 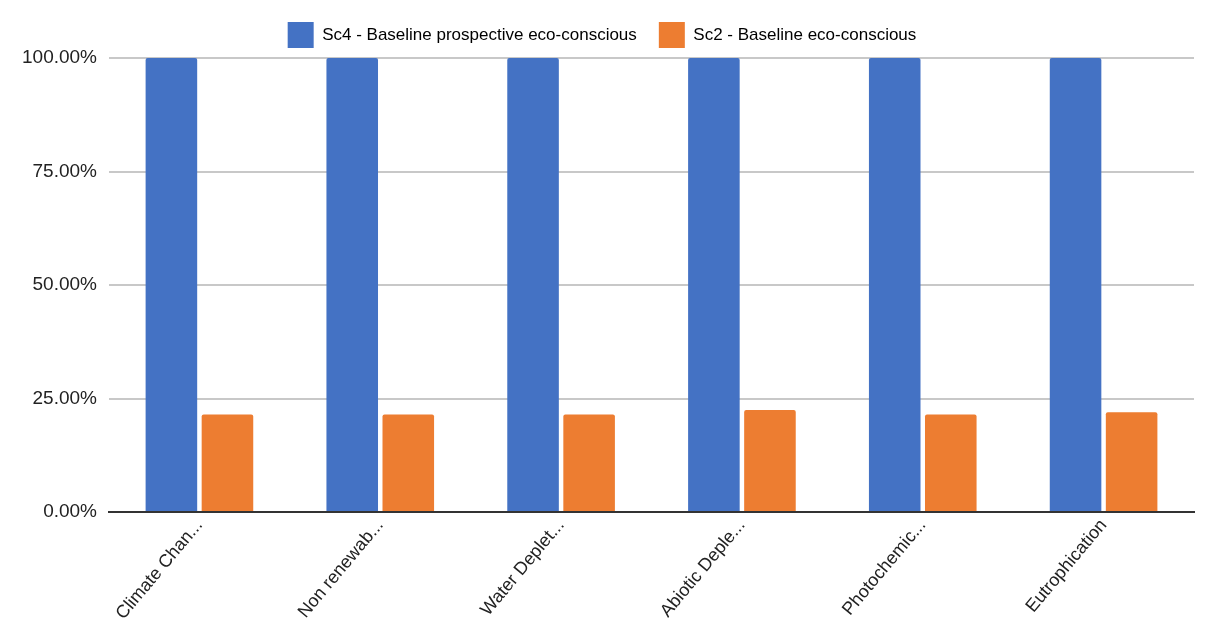 I want to click on y-tick-label: 100.00%, so click(x=59, y=57).